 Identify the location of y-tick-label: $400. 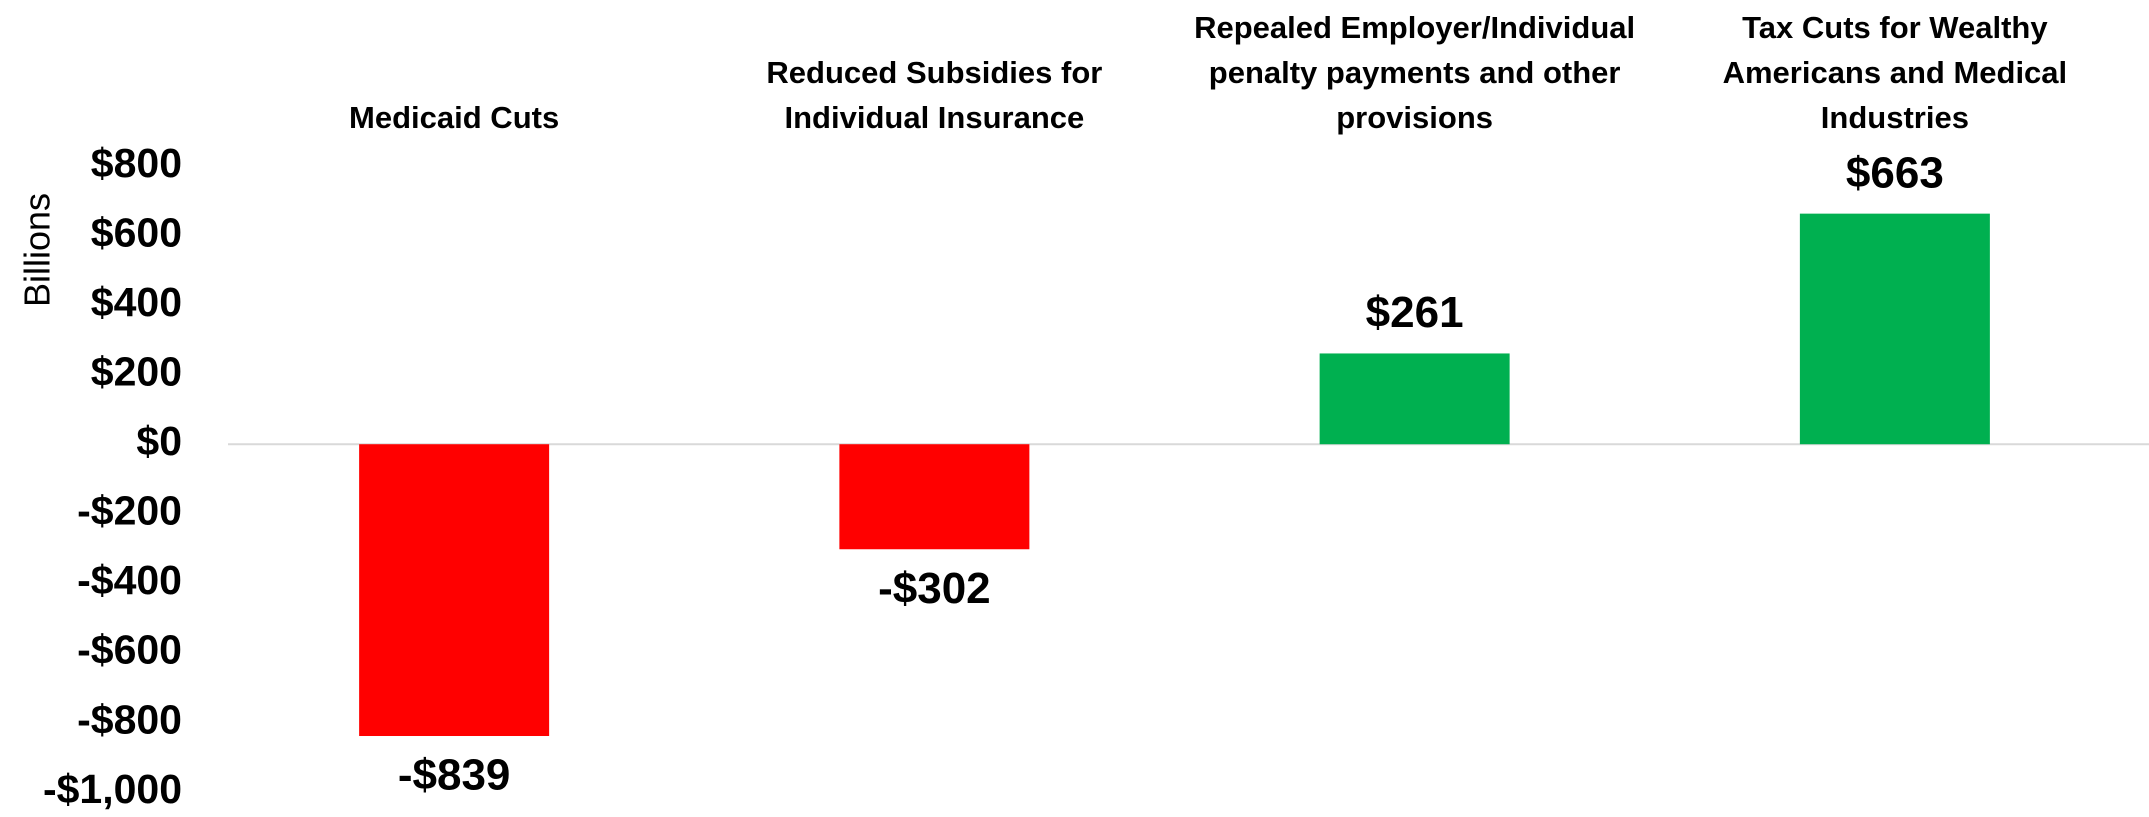
(136, 302).